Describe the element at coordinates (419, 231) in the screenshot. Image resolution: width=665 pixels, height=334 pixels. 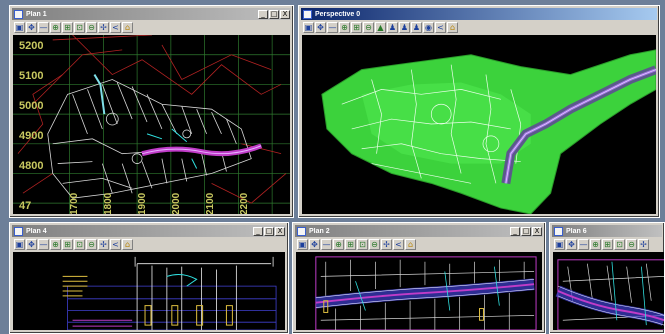
I see `plan2-titlebar: Plan 2 _ □ X` at that location.